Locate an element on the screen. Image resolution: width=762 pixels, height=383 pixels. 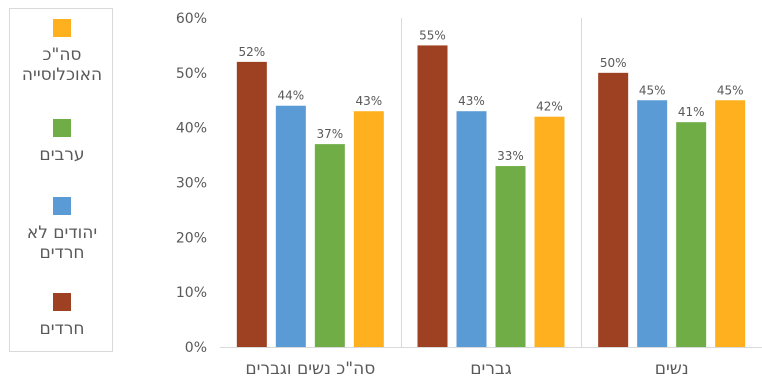
data-label: 44% is located at coordinates (290, 96).